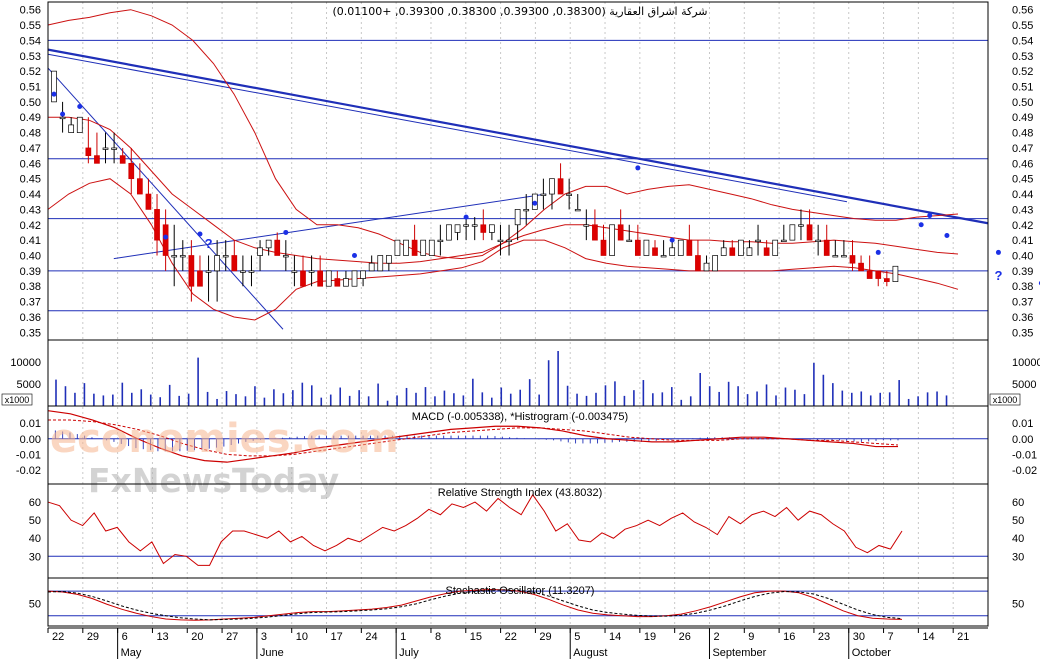 Image resolution: width=1040 pixels, height=659 pixels. What do you see at coordinates (475, 529) in the screenshot?
I see `rsi-line` at bounding box center [475, 529].